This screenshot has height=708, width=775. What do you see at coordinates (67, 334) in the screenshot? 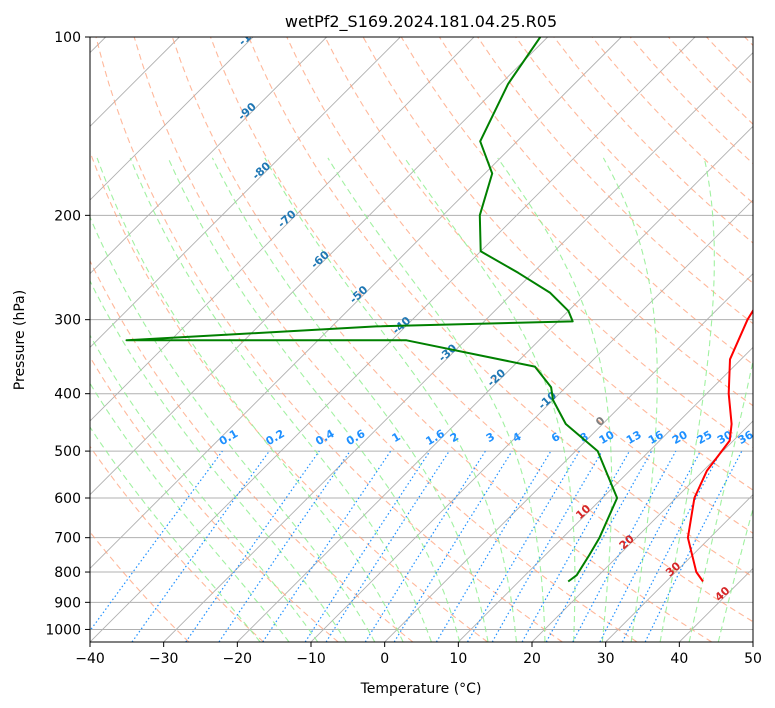
I see `y-axis-ticks: 100 200 300 400 500 600 700 800 900 1000` at bounding box center [67, 334].